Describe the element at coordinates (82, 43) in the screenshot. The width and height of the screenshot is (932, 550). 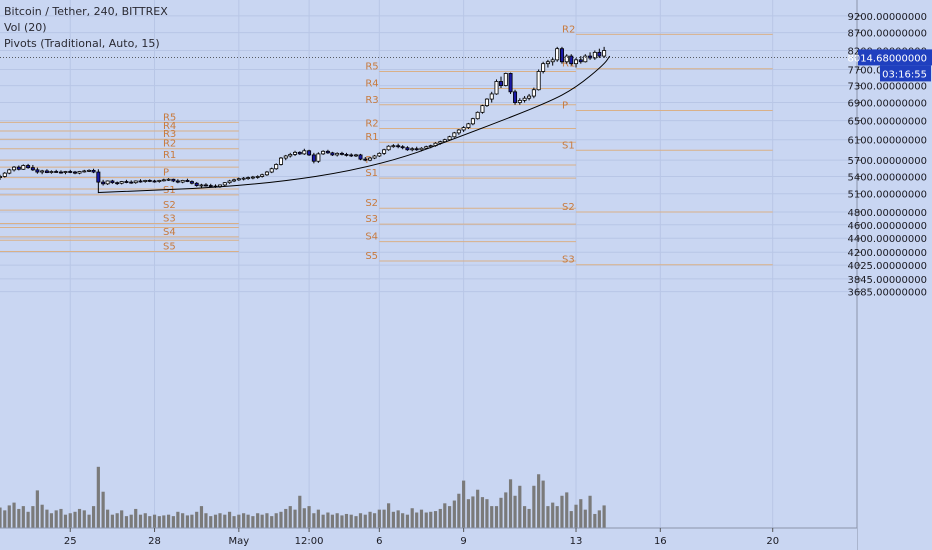
I see `legend-pivots-indicator: Pivots (Traditional, Auto, 15)` at that location.